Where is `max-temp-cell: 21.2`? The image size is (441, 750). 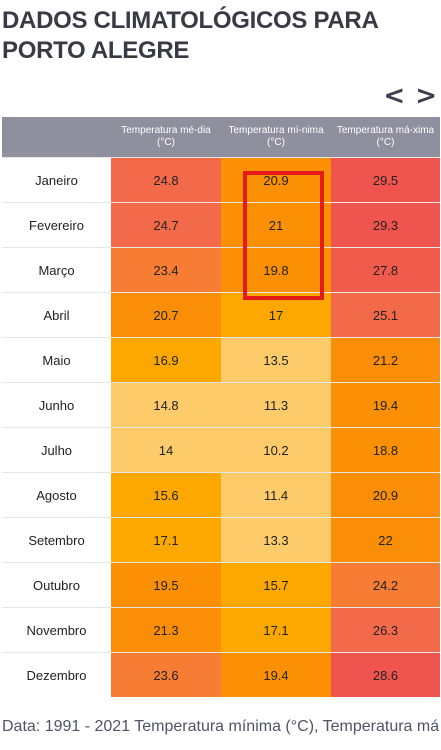 max-temp-cell: 21.2 is located at coordinates (385, 360).